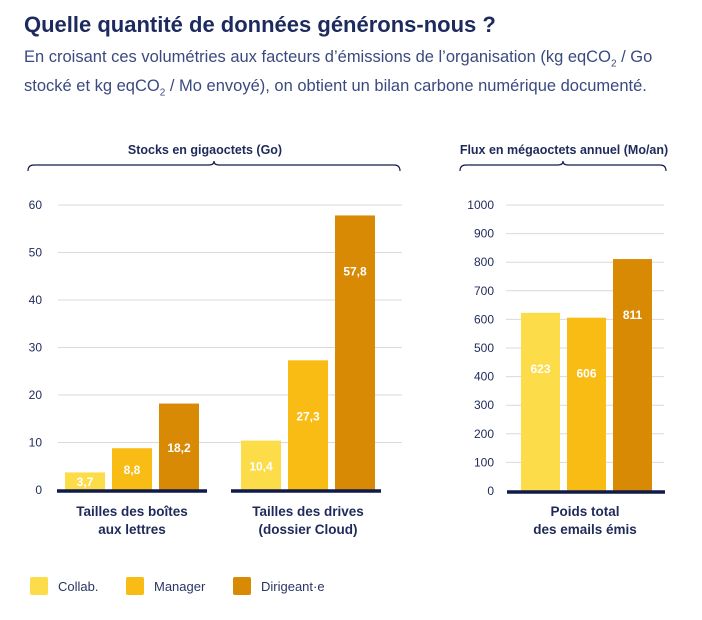 The image size is (702, 620). Describe the element at coordinates (480, 205) in the screenshot. I see `y-tick-label-flux: 1000` at that location.